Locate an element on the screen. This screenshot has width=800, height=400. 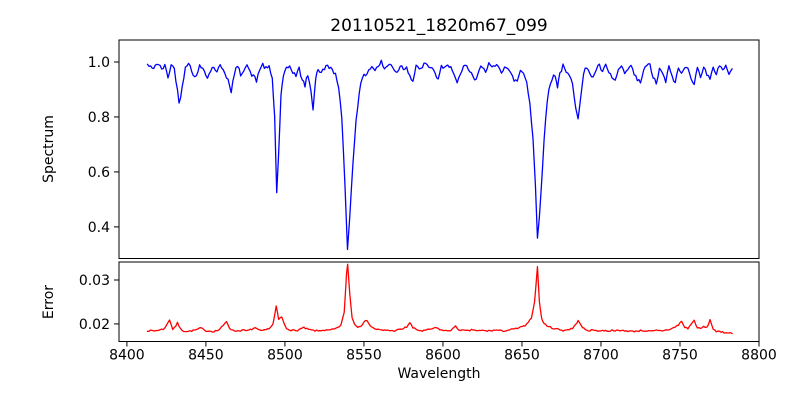
y-tick-label: 0.6 is located at coordinates (99, 173).